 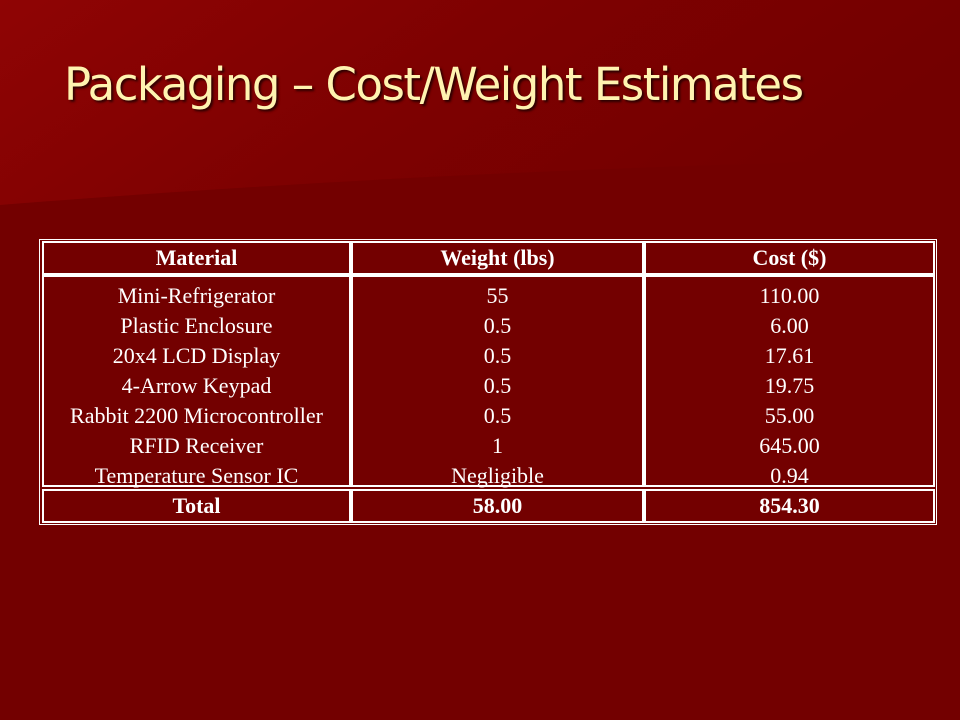 I want to click on weight-column: 55 0.5 0.5 0.5 0.5 1 Negligible, so click(x=497, y=381).